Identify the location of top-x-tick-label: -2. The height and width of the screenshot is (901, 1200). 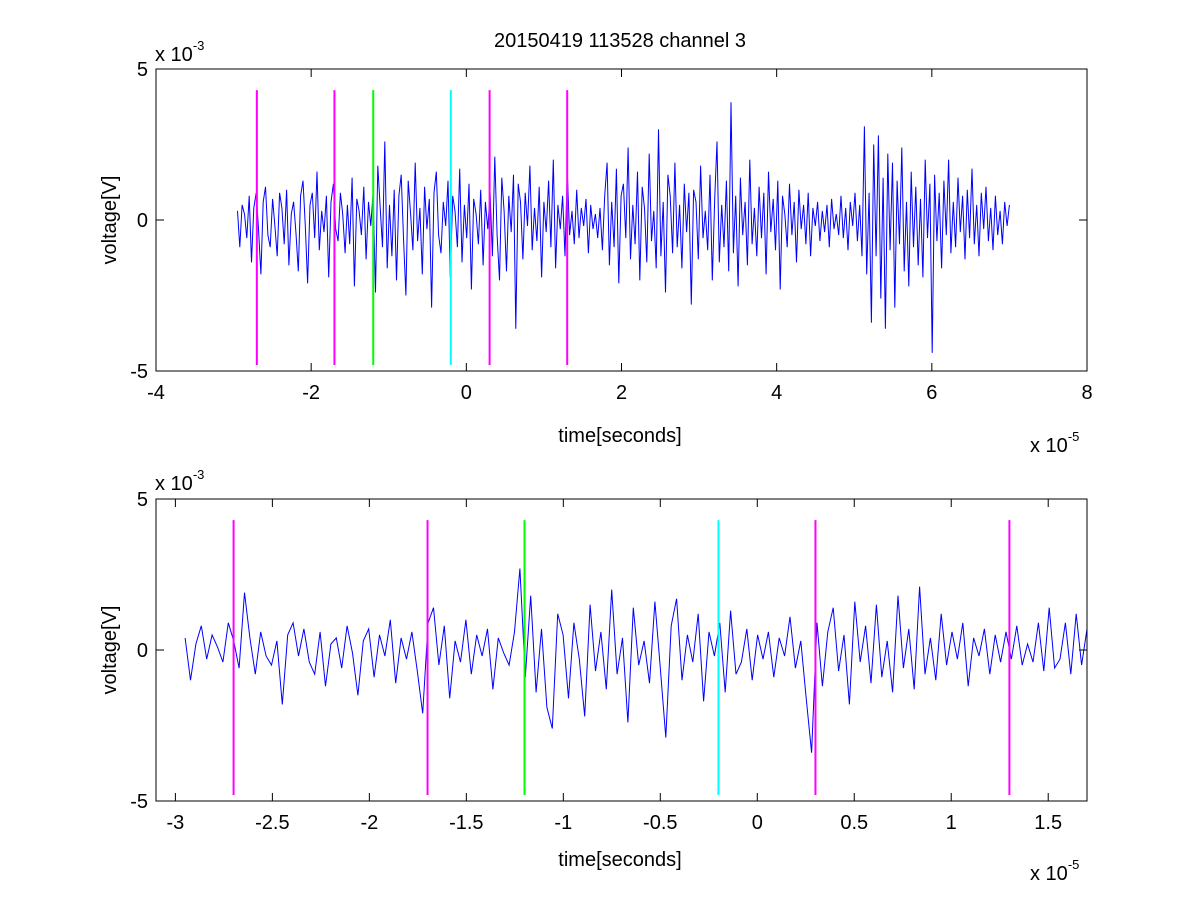
(311, 393).